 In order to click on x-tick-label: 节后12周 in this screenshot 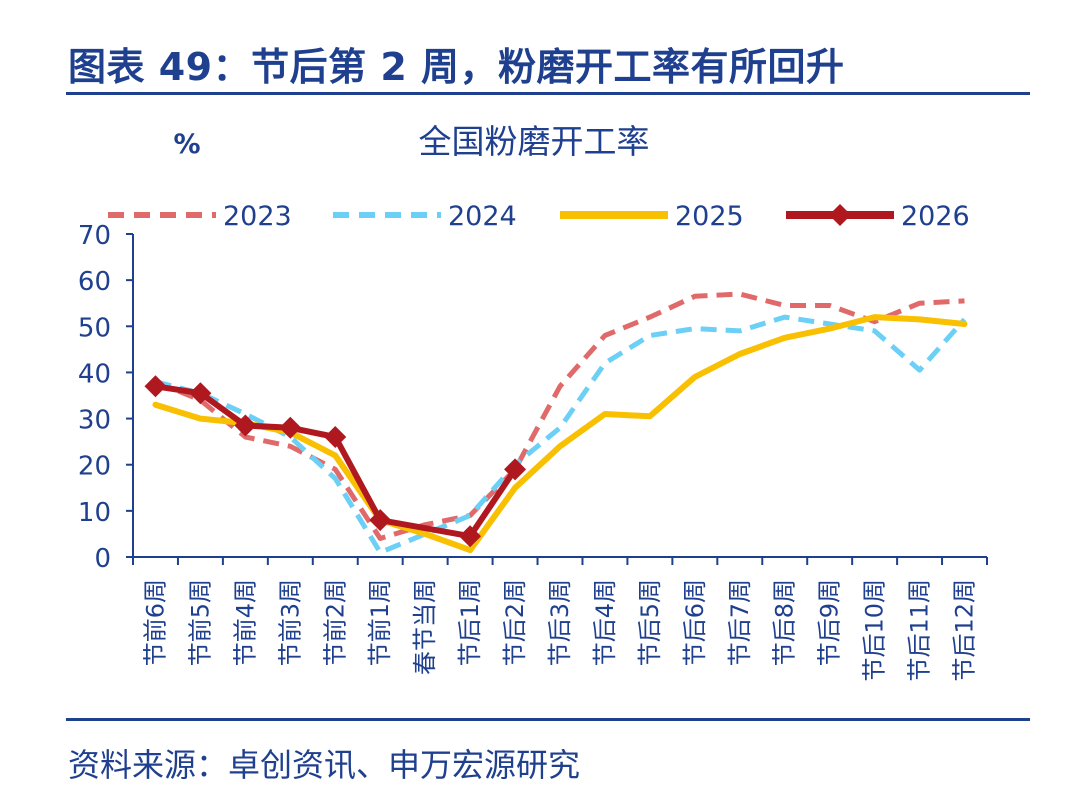, I will do `click(965, 630)`.